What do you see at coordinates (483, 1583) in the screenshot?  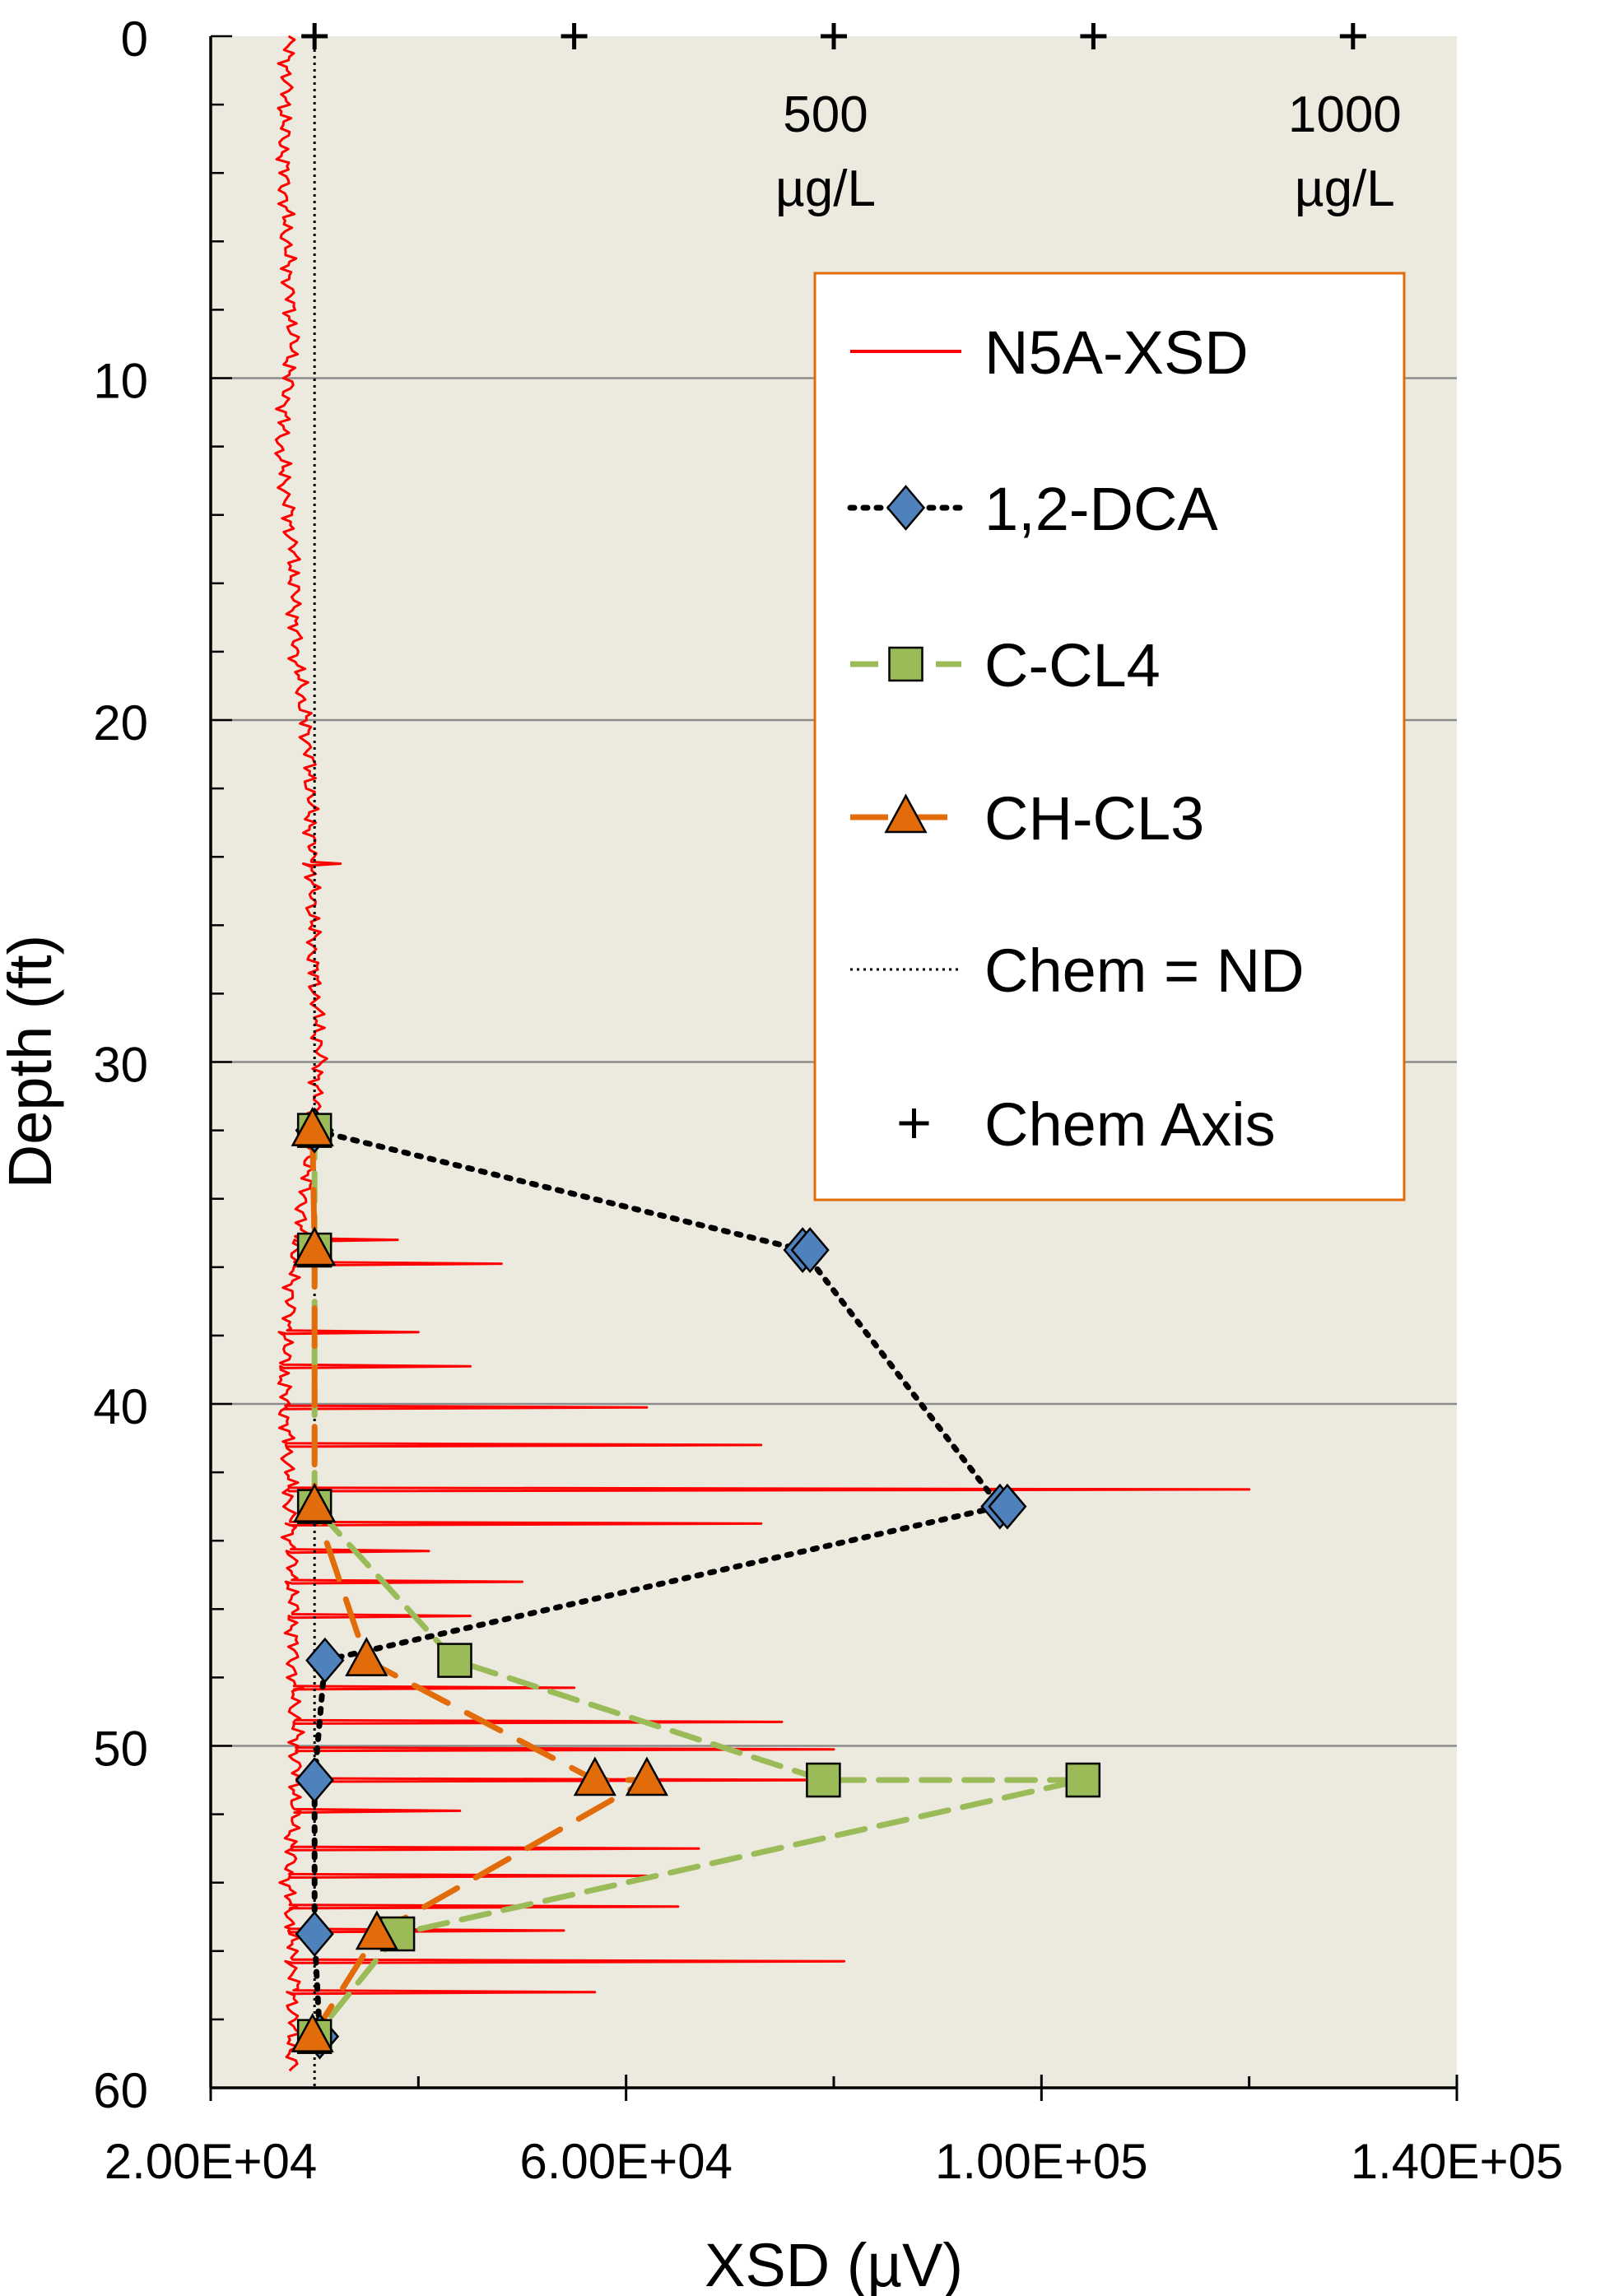 I see `series-line-ch-cl3` at bounding box center [483, 1583].